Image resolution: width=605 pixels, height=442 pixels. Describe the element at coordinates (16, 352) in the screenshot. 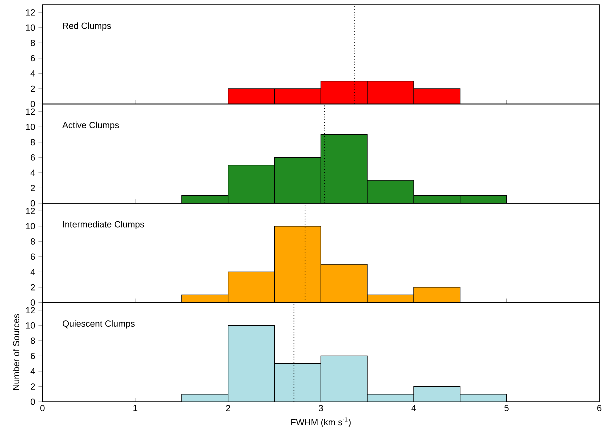

I see `y-axis-title: Number of Sources` at that location.